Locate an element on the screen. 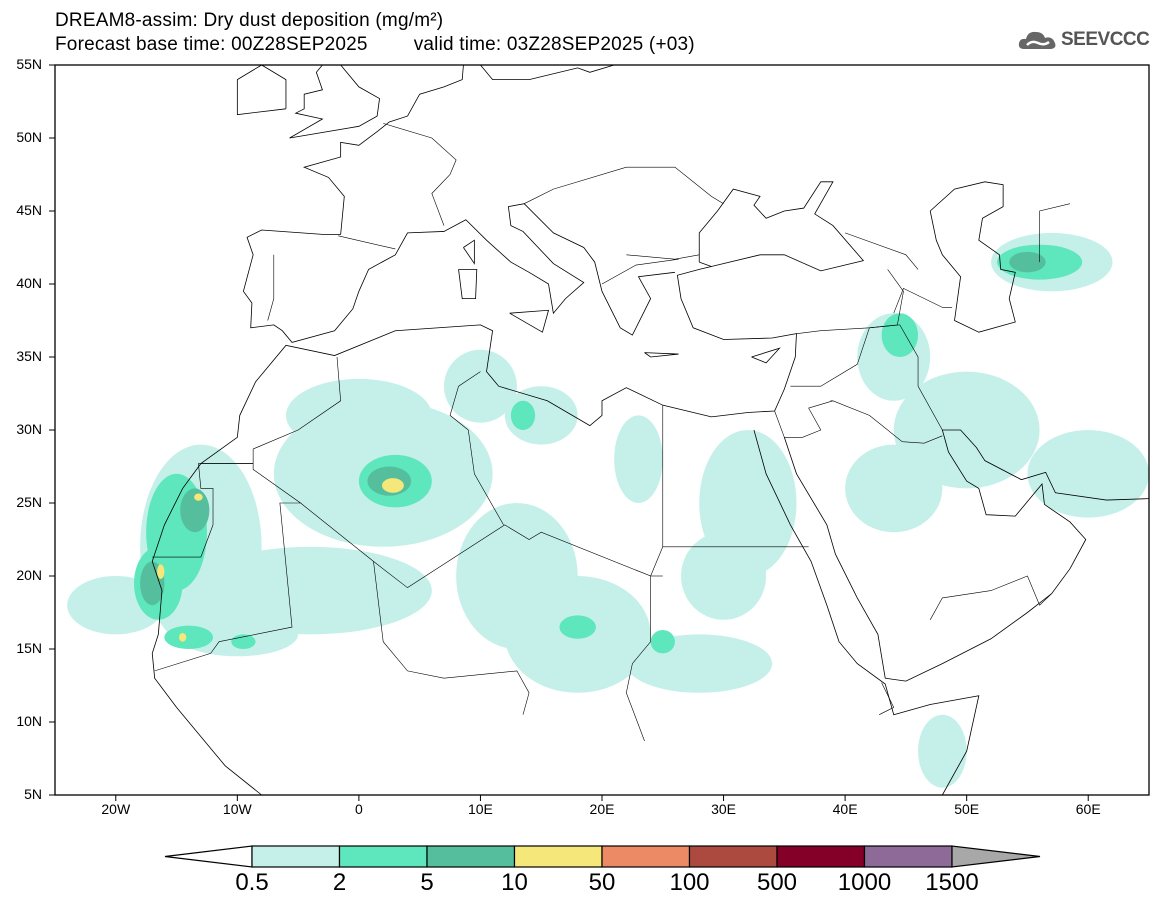 The height and width of the screenshot is (907, 1165). colorbar is located at coordinates (602, 856).